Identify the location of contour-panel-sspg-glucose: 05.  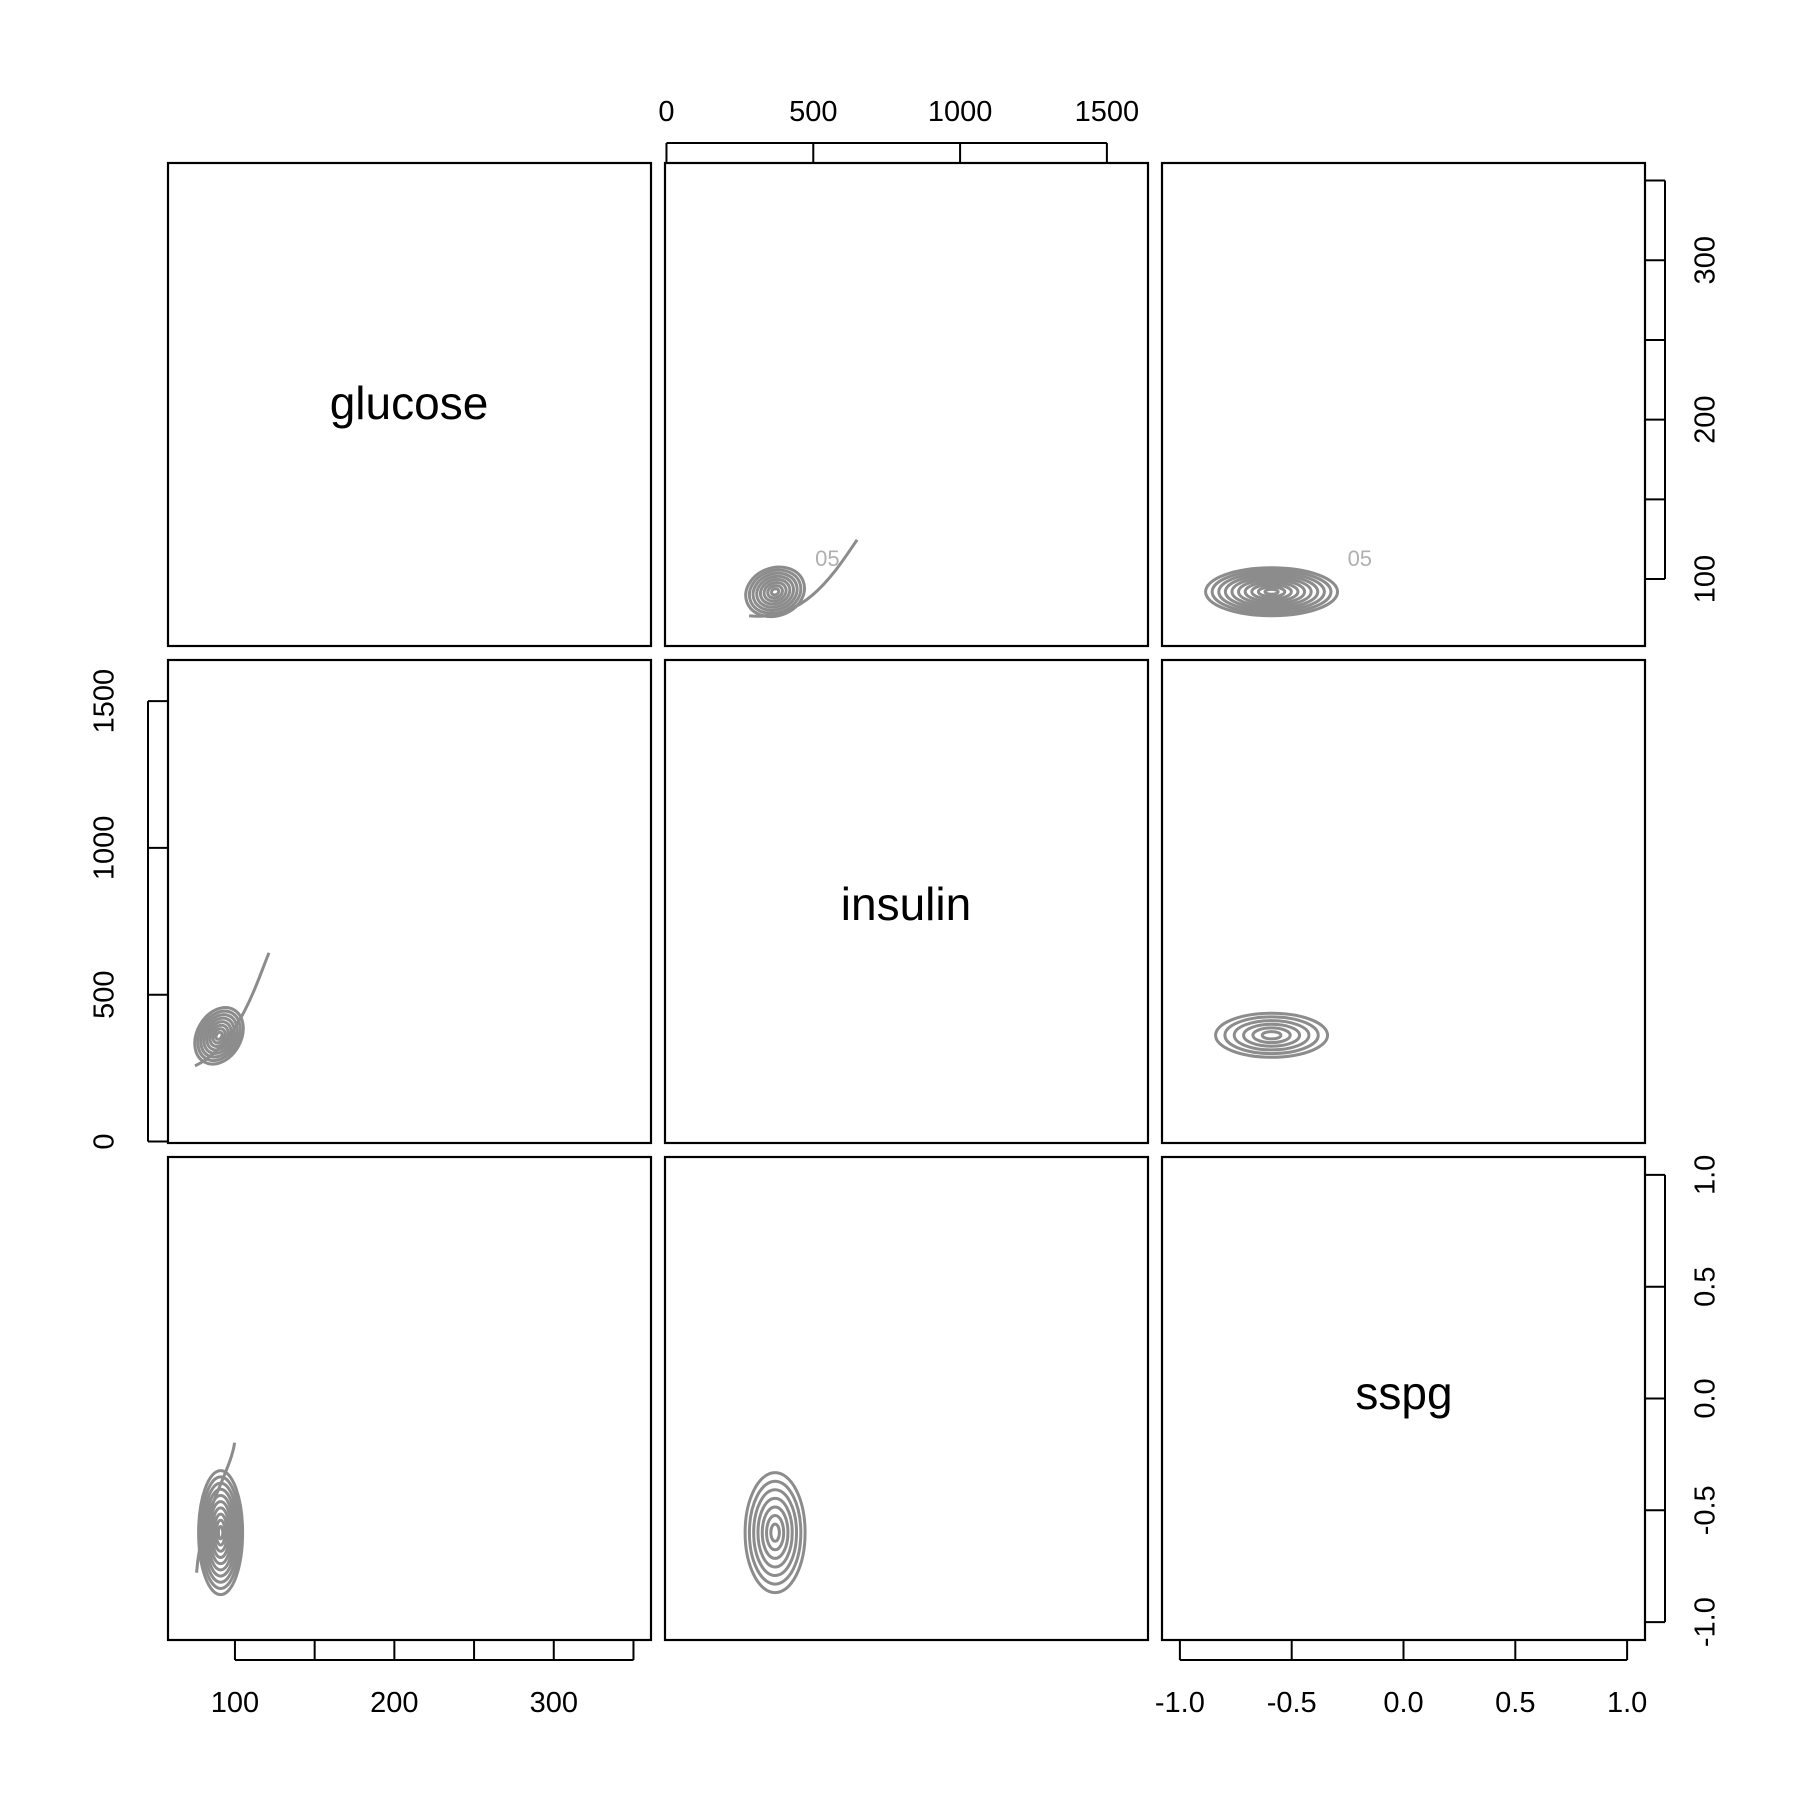
(1288, 582).